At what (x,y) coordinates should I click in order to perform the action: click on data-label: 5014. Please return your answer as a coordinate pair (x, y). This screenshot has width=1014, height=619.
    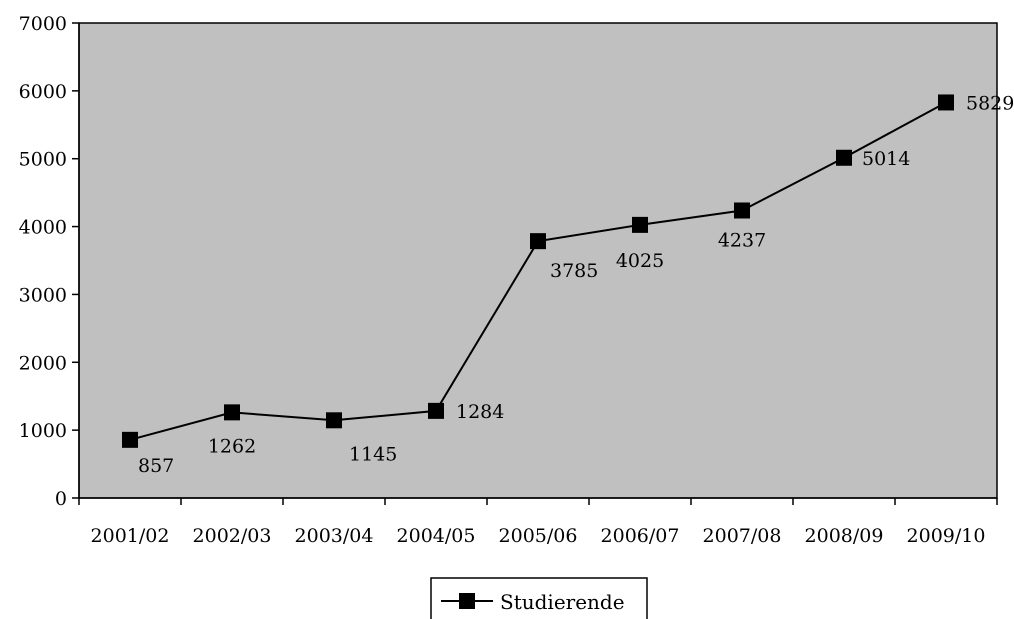
    Looking at the image, I should click on (886, 159).